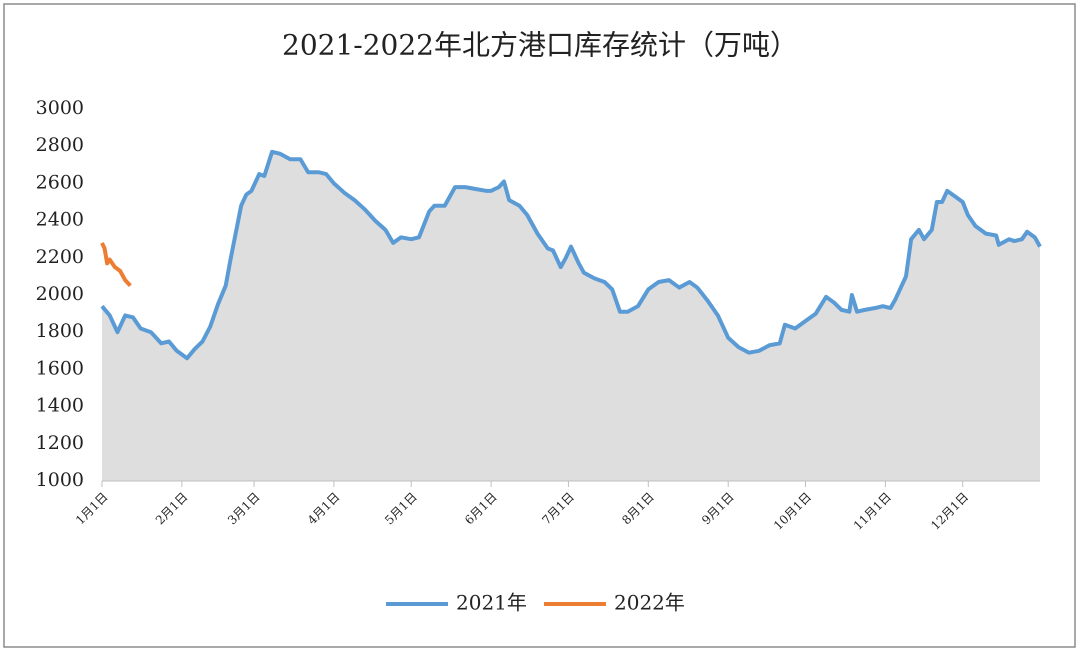 The height and width of the screenshot is (652, 1080). Describe the element at coordinates (60, 368) in the screenshot. I see `y-tick-label: 1600` at that location.